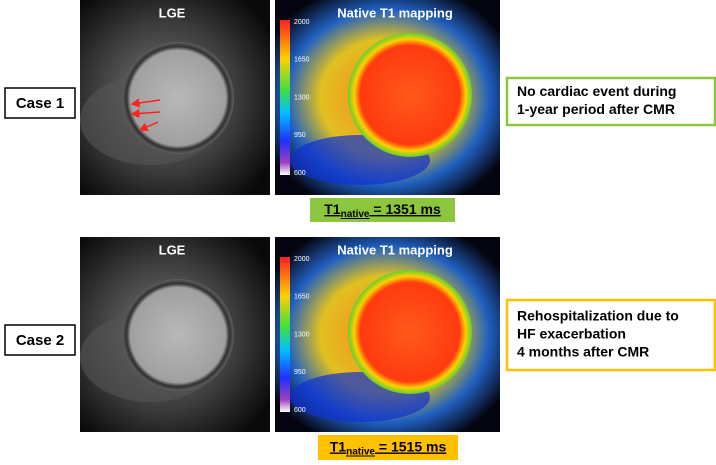  Describe the element at coordinates (410, 446) in the screenshot. I see `t1-number: = 1515 ms` at that location.